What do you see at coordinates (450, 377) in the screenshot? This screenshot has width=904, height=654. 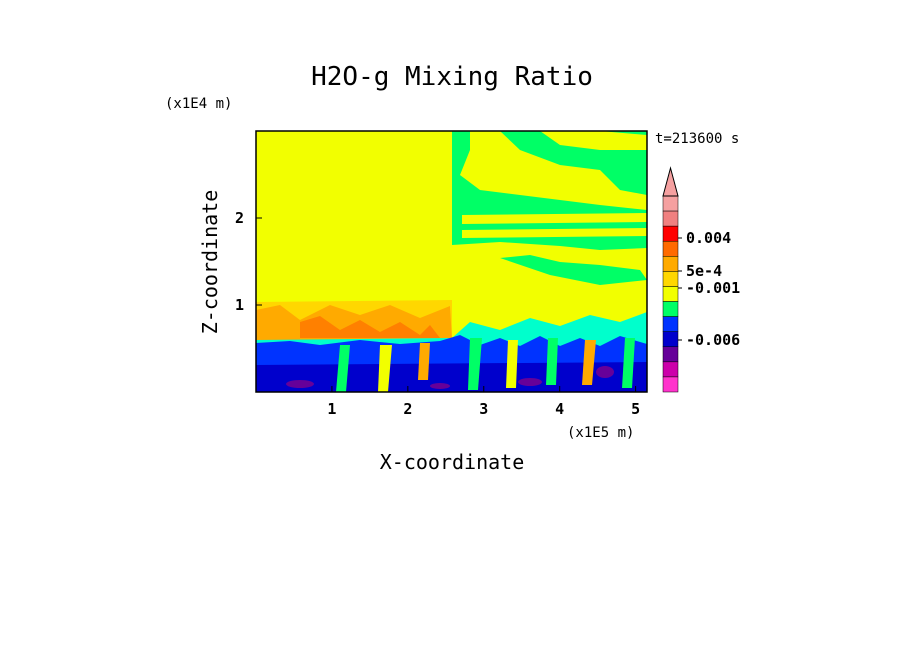 I see `purple-spots` at bounding box center [450, 377].